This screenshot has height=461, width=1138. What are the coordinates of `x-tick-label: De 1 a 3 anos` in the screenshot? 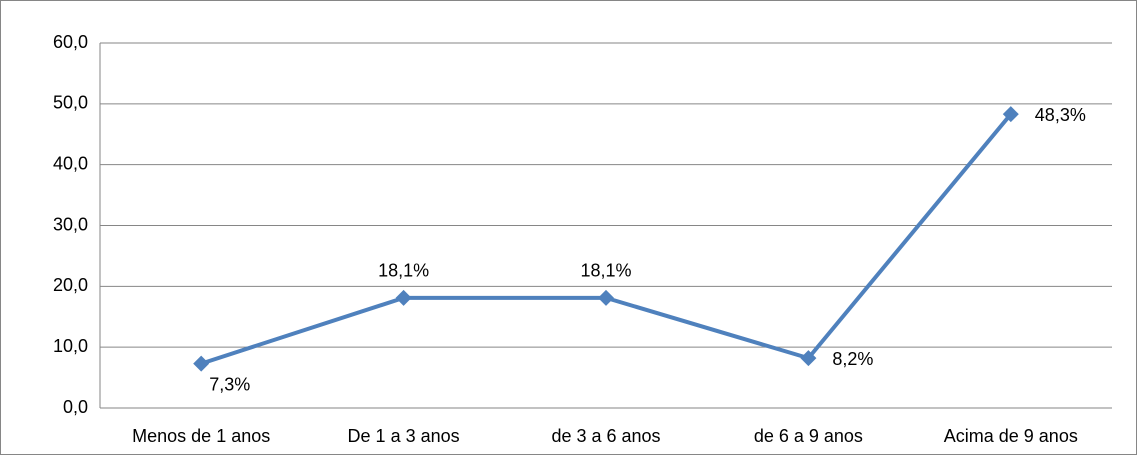 It's located at (404, 436).